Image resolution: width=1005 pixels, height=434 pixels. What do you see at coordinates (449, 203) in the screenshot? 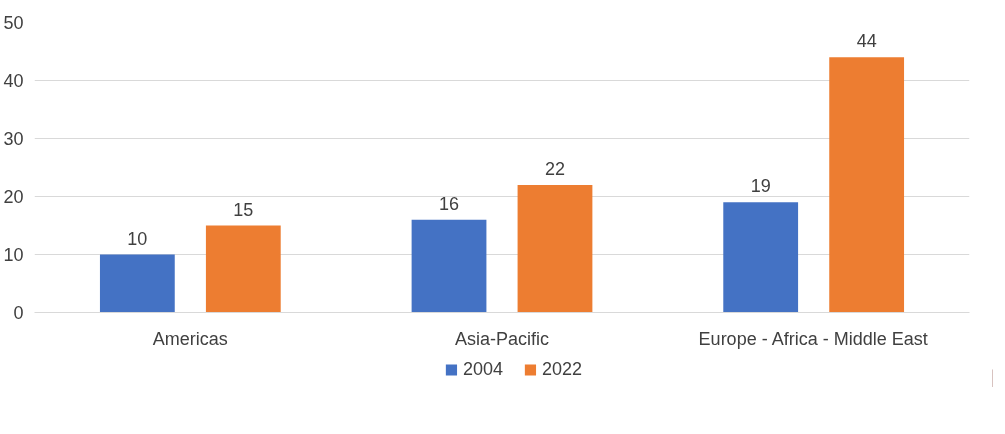
I see `data-label: 16` at bounding box center [449, 203].